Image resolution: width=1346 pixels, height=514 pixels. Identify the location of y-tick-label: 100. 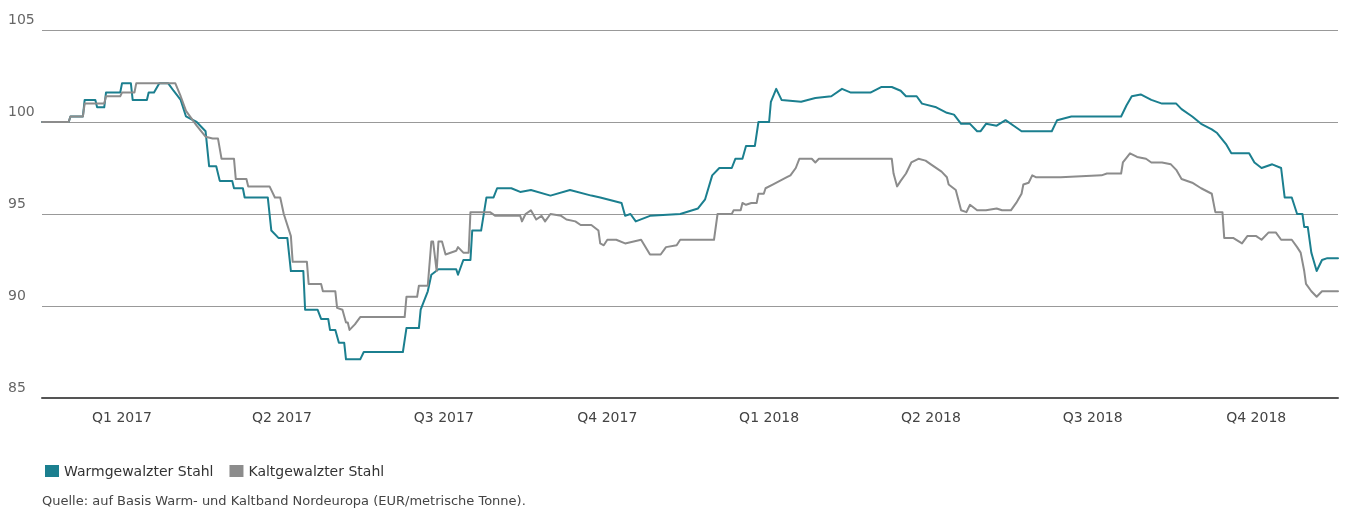
(21, 111).